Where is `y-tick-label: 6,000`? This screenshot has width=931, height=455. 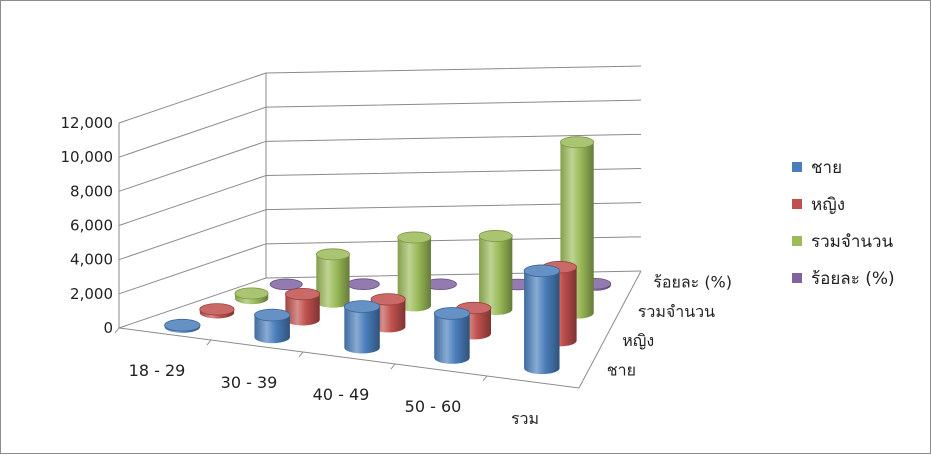 y-tick-label: 6,000 is located at coordinates (91, 226).